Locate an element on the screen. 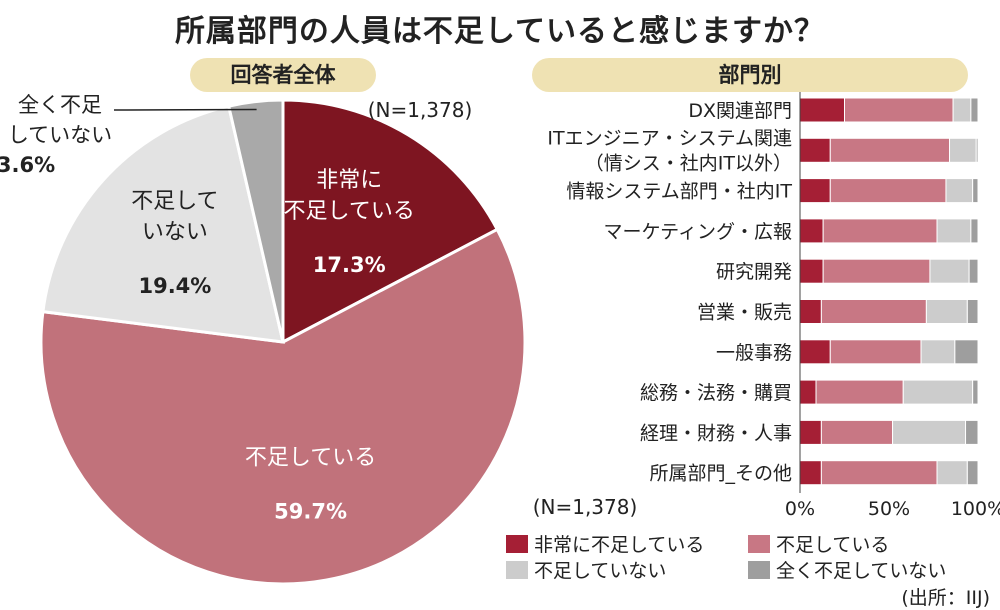  department-section-label: 部門別 is located at coordinates (750, 75).